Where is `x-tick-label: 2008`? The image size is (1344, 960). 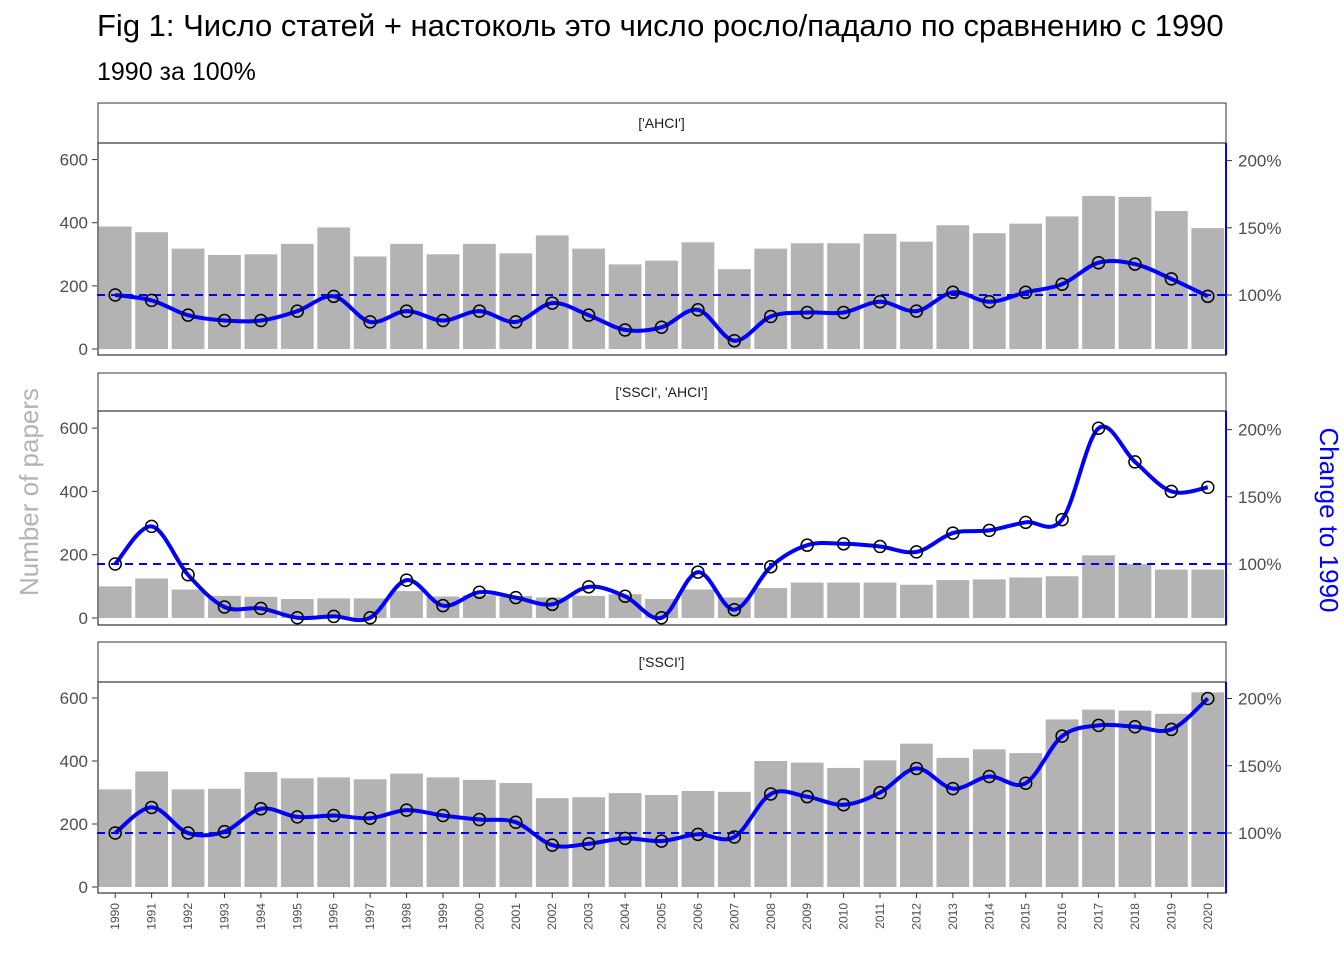 x-tick-label: 2008 is located at coordinates (771, 916).